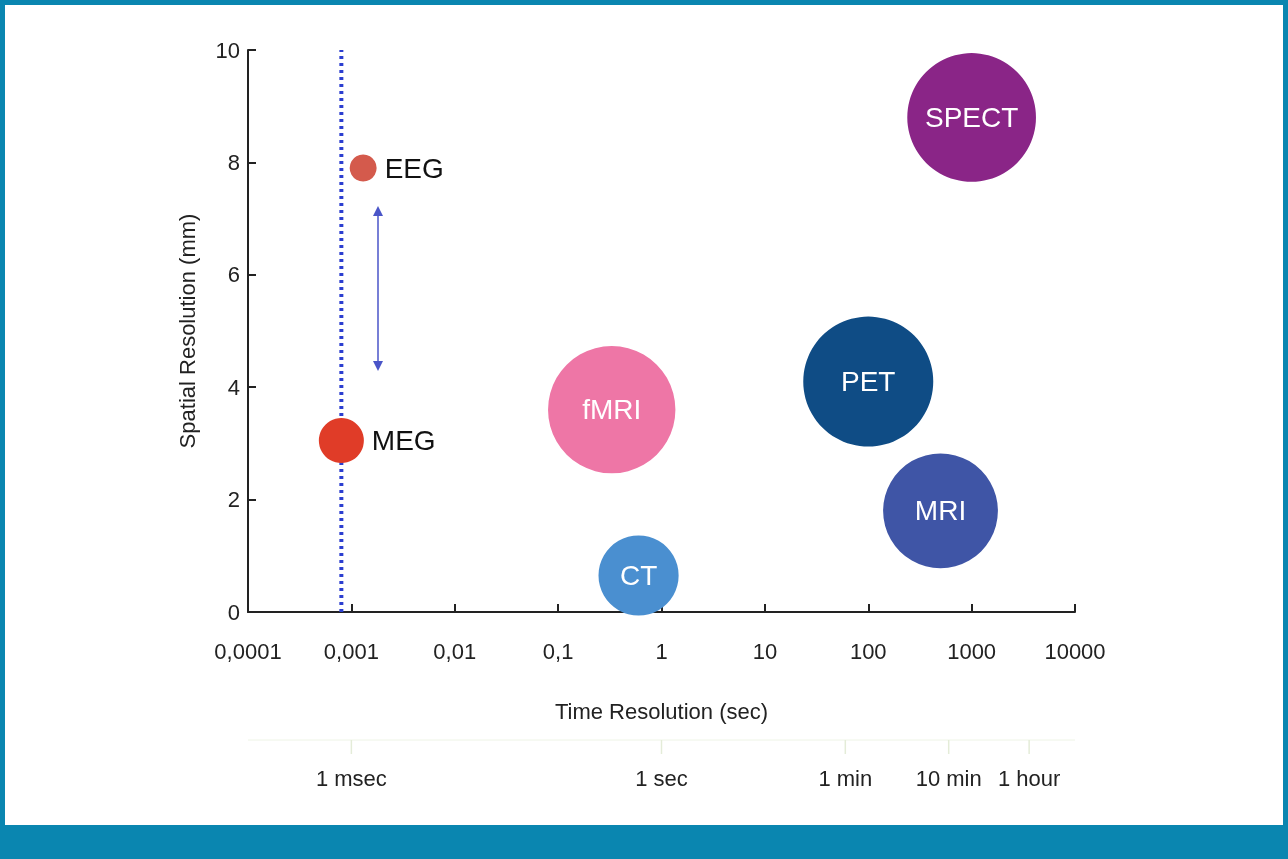  What do you see at coordinates (612, 410) in the screenshot?
I see `series-label: fMRI` at bounding box center [612, 410].